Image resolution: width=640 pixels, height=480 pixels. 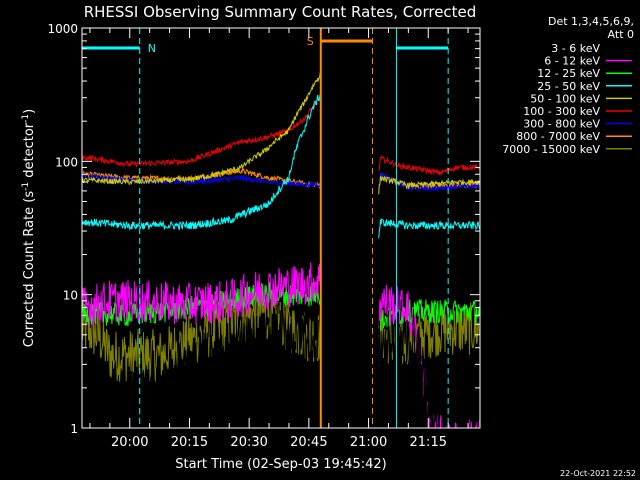 I want to click on legend-label-3: 25 - 50 keV, so click(x=568, y=86).